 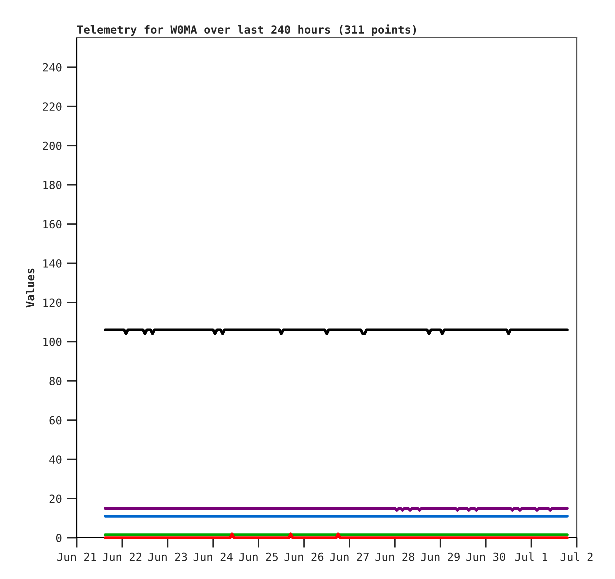 What do you see at coordinates (56, 499) in the screenshot?
I see `y-tick-label: 20` at bounding box center [56, 499].